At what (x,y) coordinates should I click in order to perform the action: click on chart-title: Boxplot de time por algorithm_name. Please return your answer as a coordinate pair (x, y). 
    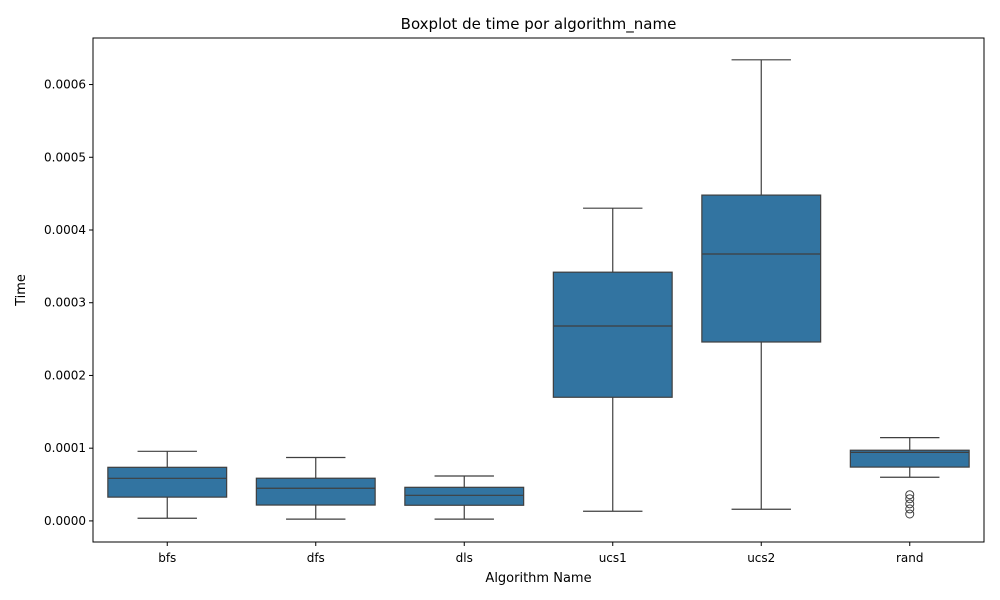
    Looking at the image, I should click on (539, 24).